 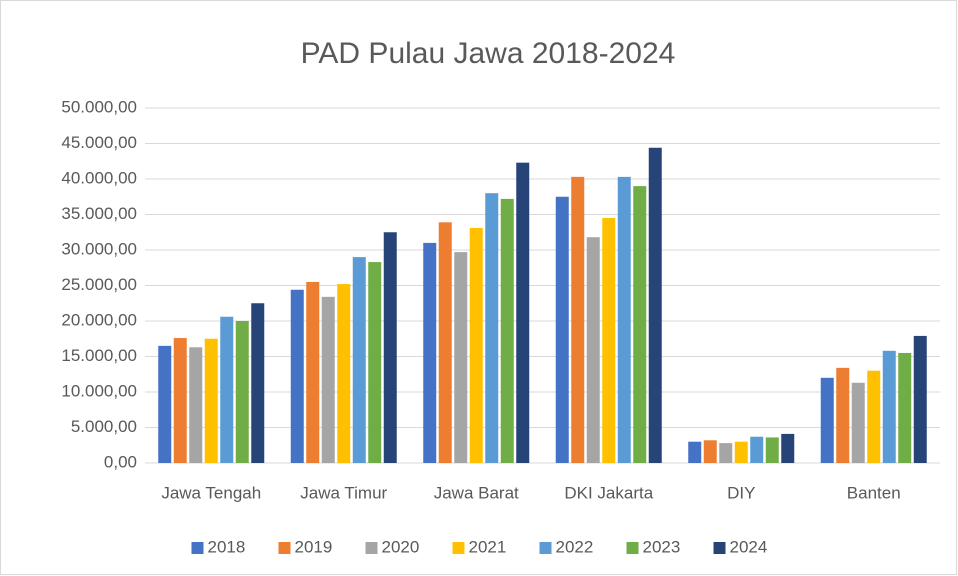 I want to click on y-tick-label: 35.000,00, so click(x=99, y=213).